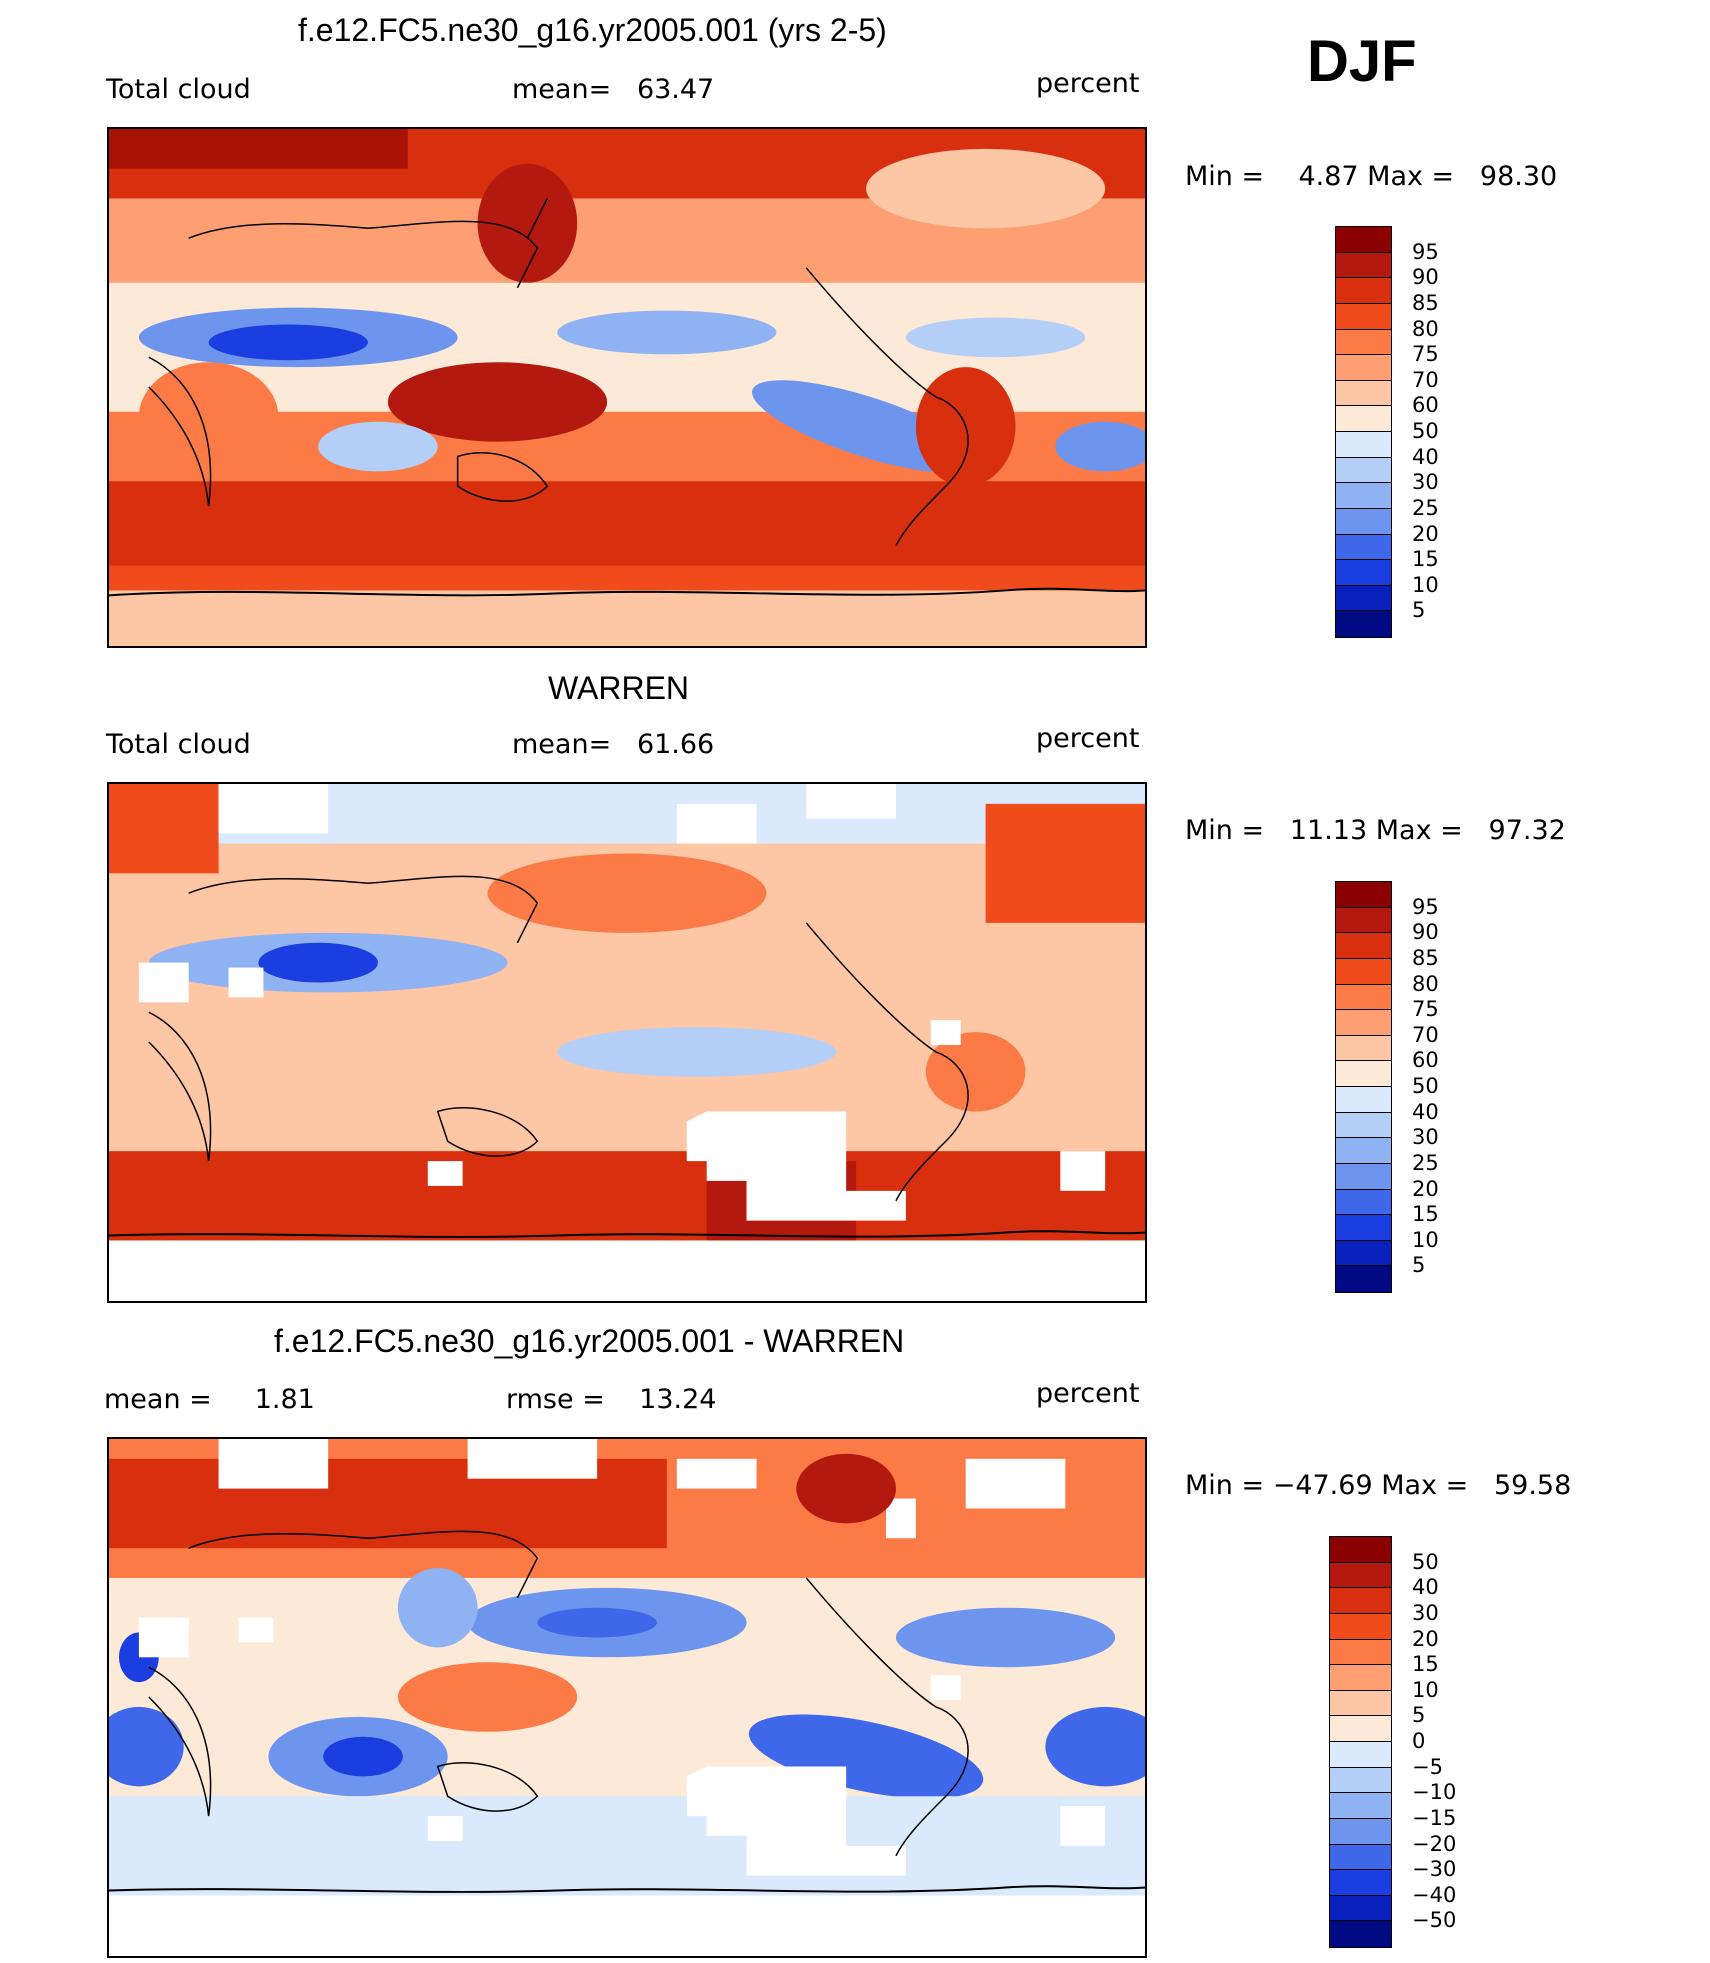 The width and height of the screenshot is (1710, 1963). Describe the element at coordinates (1434, 1920) in the screenshot. I see `colorbar-tick-label: −50` at that location.